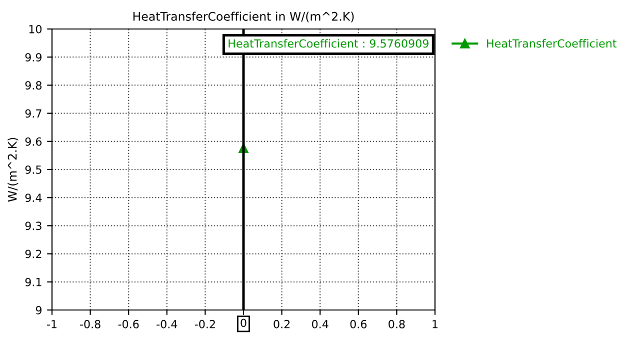 The height and width of the screenshot is (339, 624). Describe the element at coordinates (33, 198) in the screenshot. I see `y-tick-label: 9.4` at that location.